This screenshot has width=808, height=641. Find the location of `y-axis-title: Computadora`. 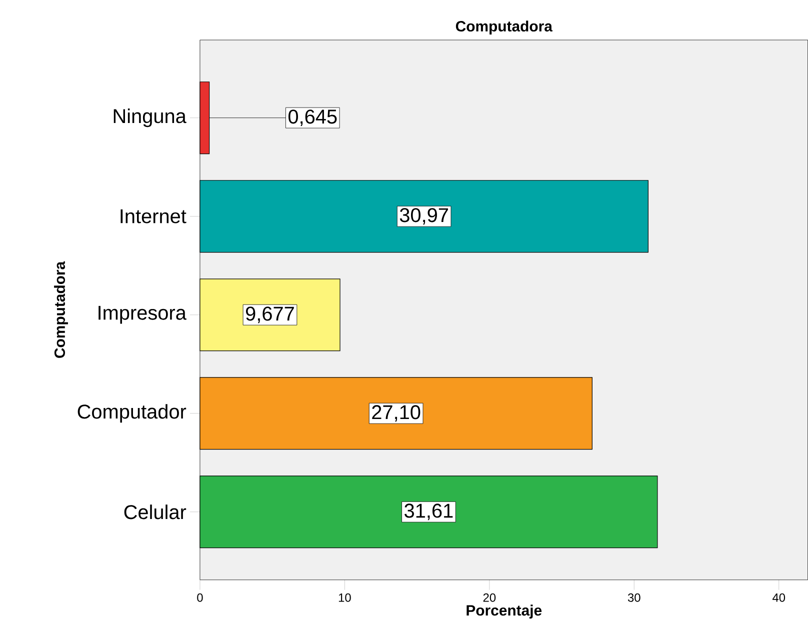

y-axis-title: Computadora is located at coordinates (61, 309).